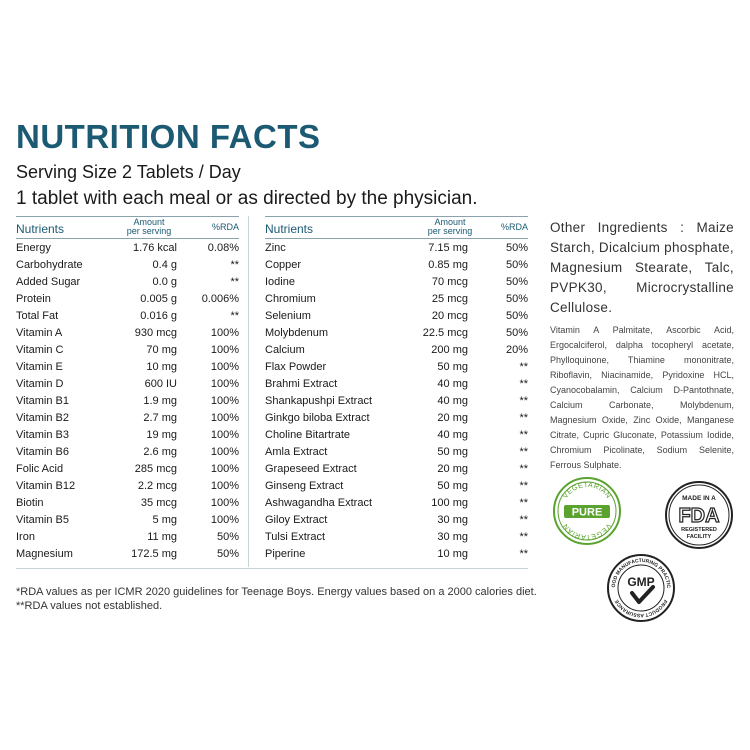 Image resolution: width=750 pixels, height=750 pixels. Describe the element at coordinates (396, 536) in the screenshot. I see `table-row: Tulsi Extract 30 mg **` at that location.